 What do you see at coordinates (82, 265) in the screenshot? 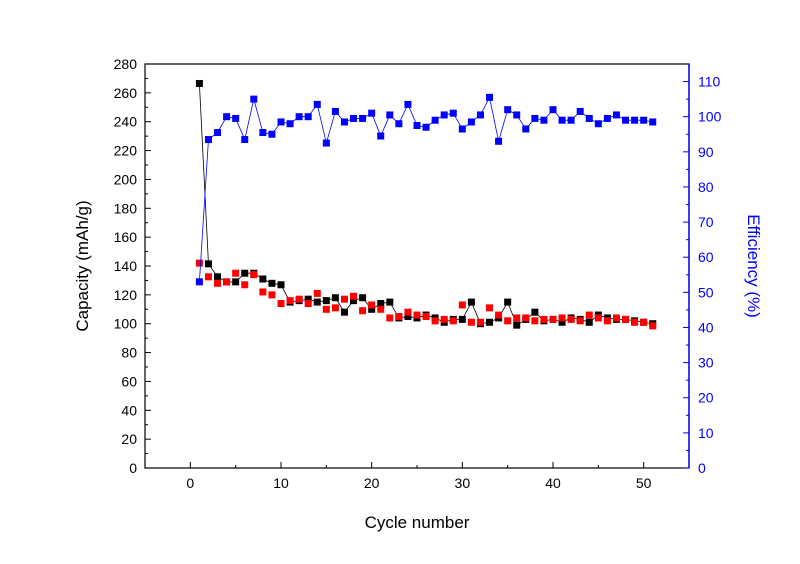
I see `y-axis-title: Capacity (mAh/g)` at bounding box center [82, 265].